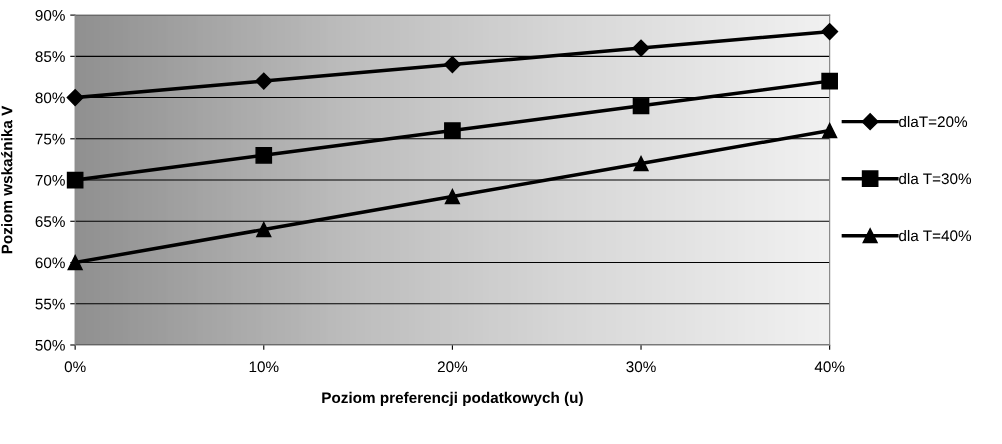 Image resolution: width=1002 pixels, height=444 pixels. I want to click on y-tick-label: 55%, so click(50, 304).